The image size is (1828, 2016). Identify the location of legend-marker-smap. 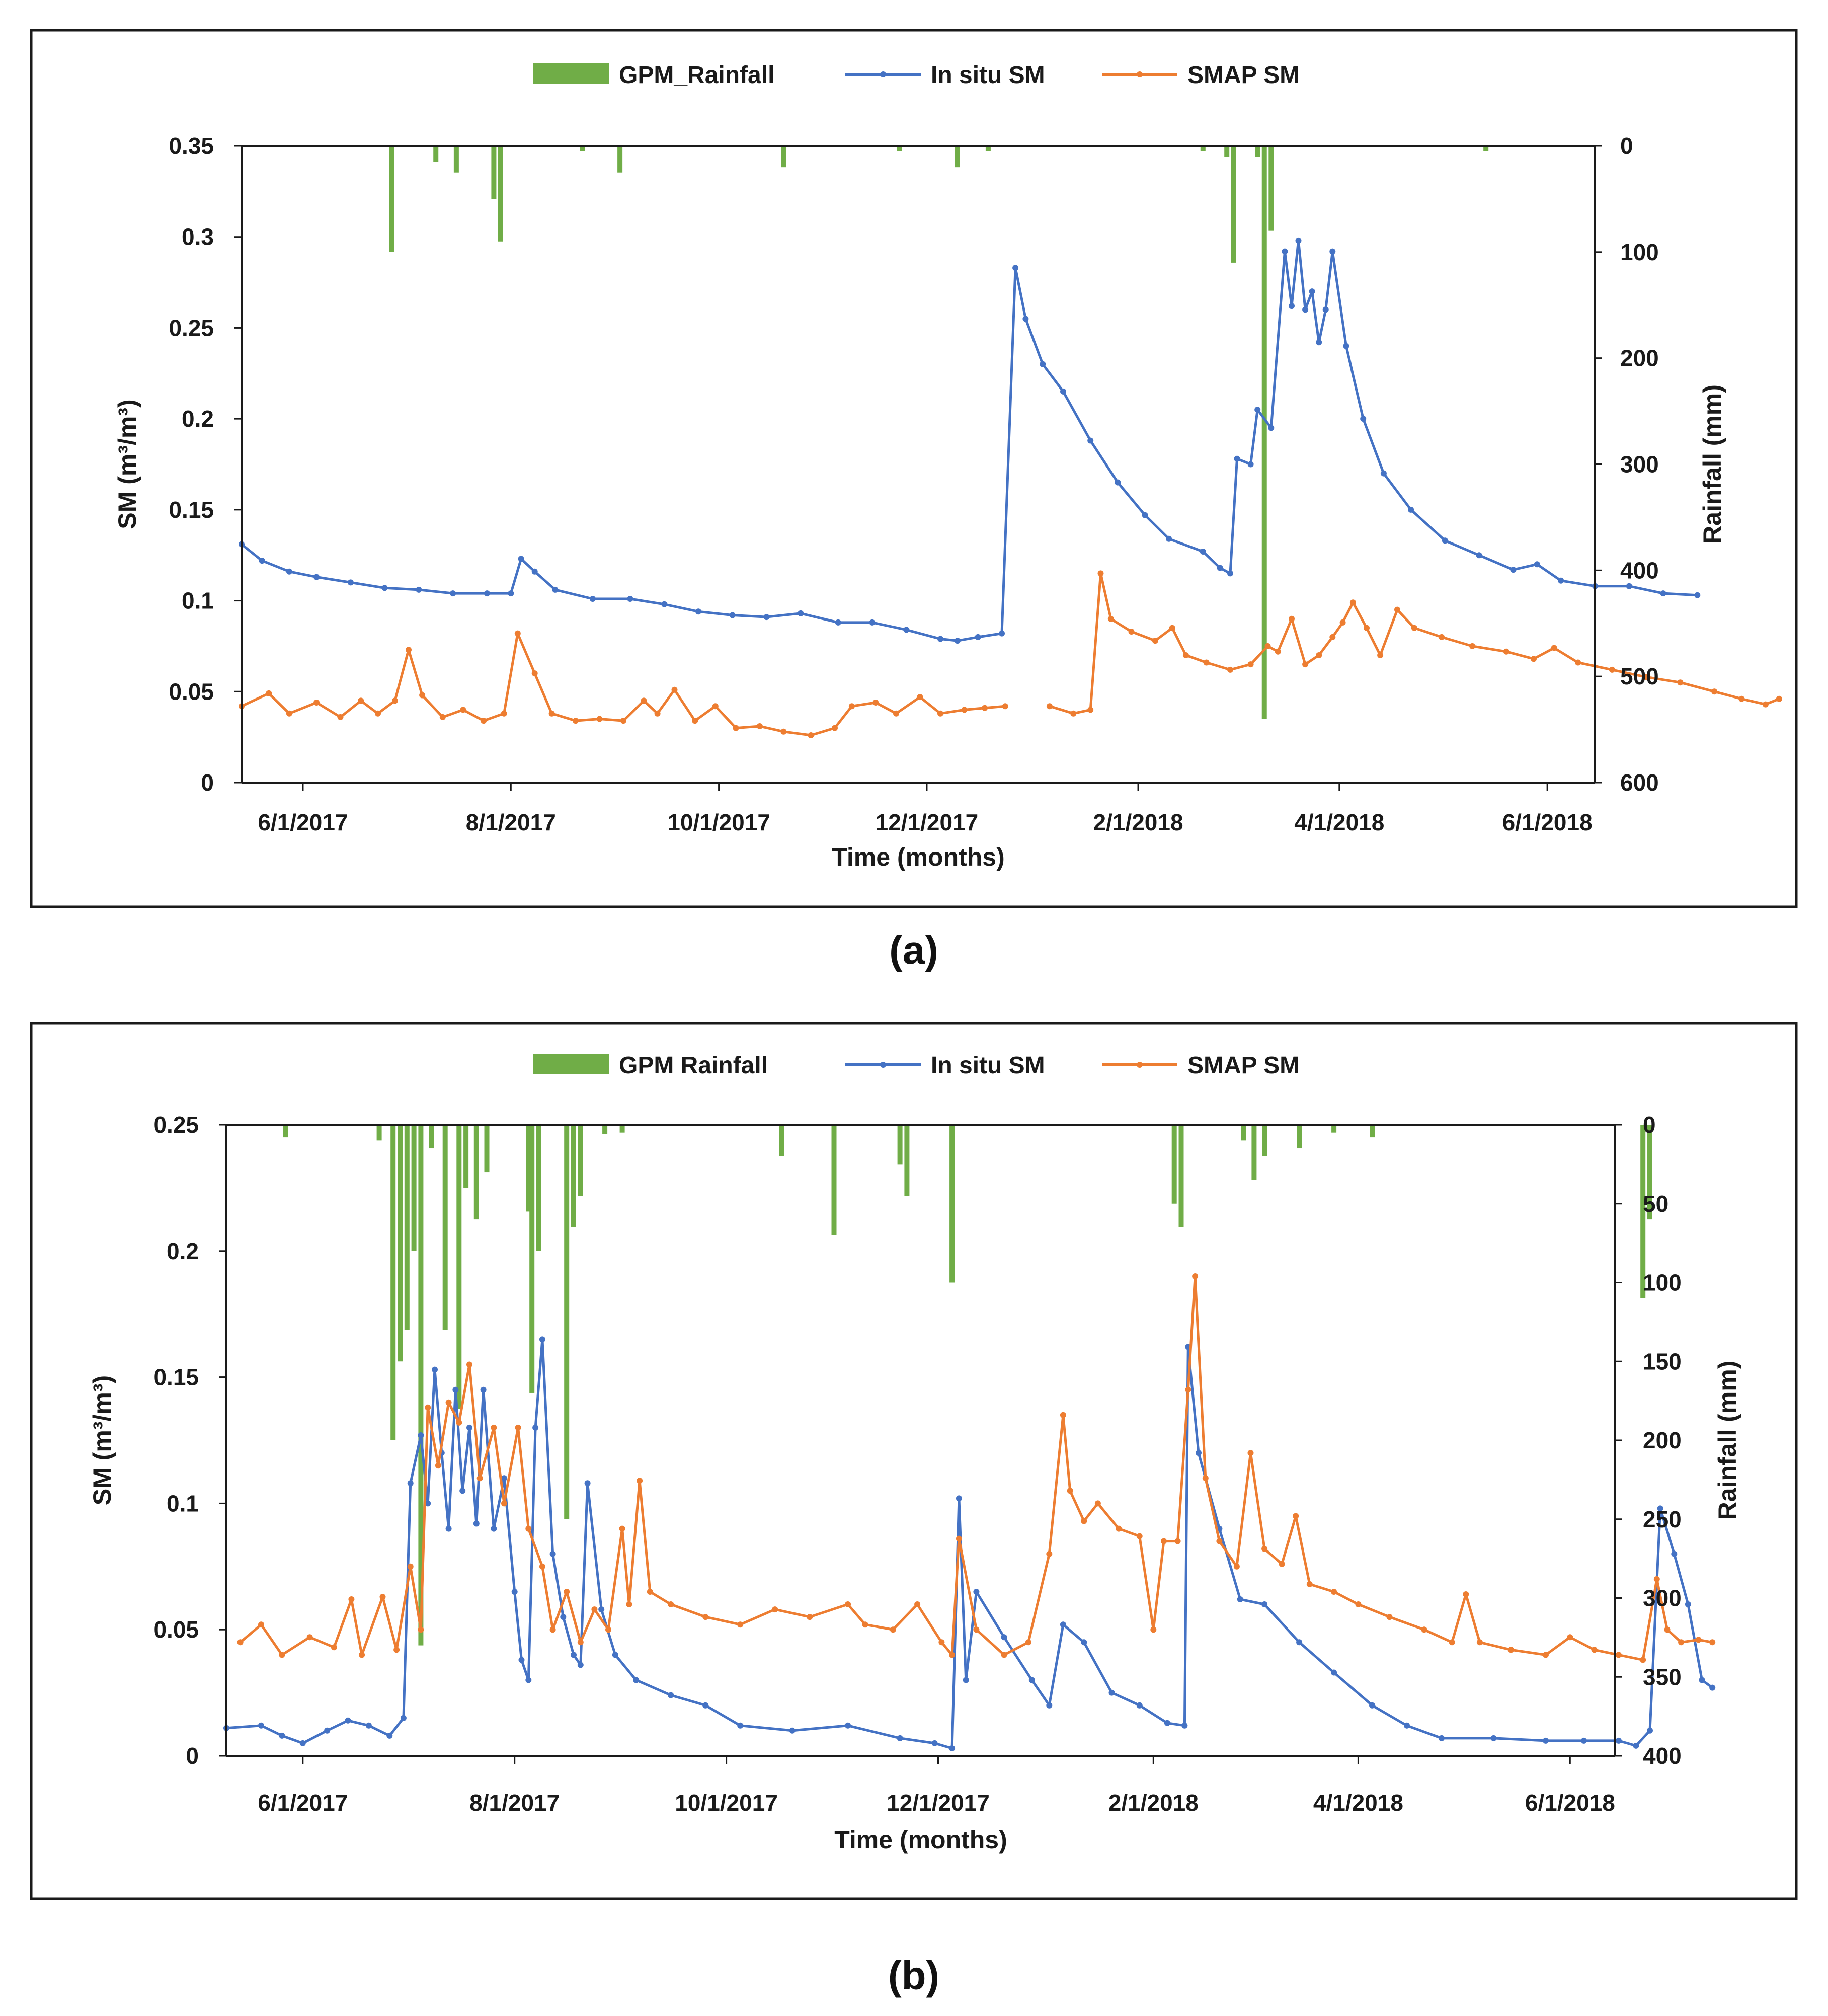
(1140, 1065).